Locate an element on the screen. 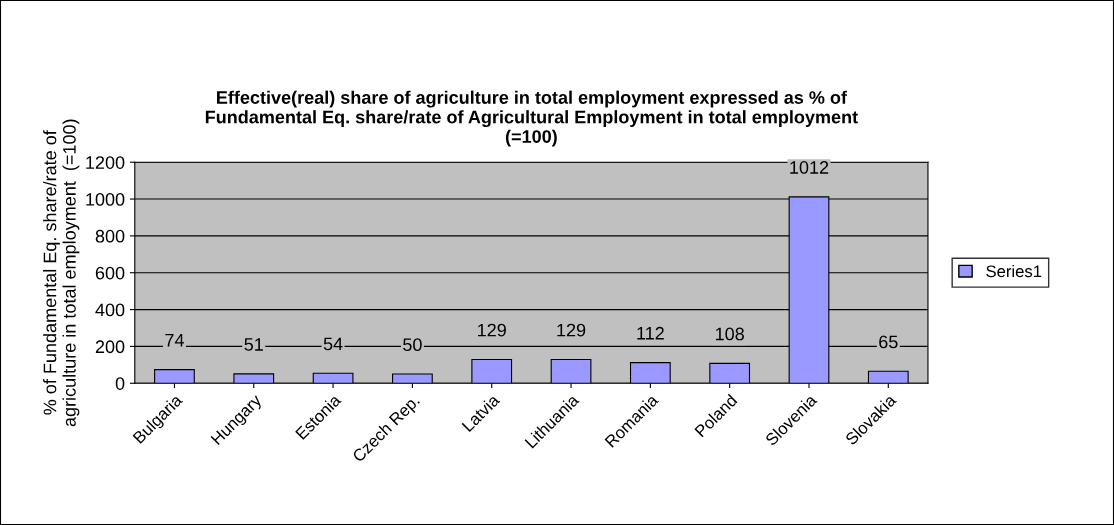 The image size is (1114, 525). y-axis-title: % of Fundamental Eq. share/rate of agriculture in total employment (=100) is located at coordinates (61, 273).